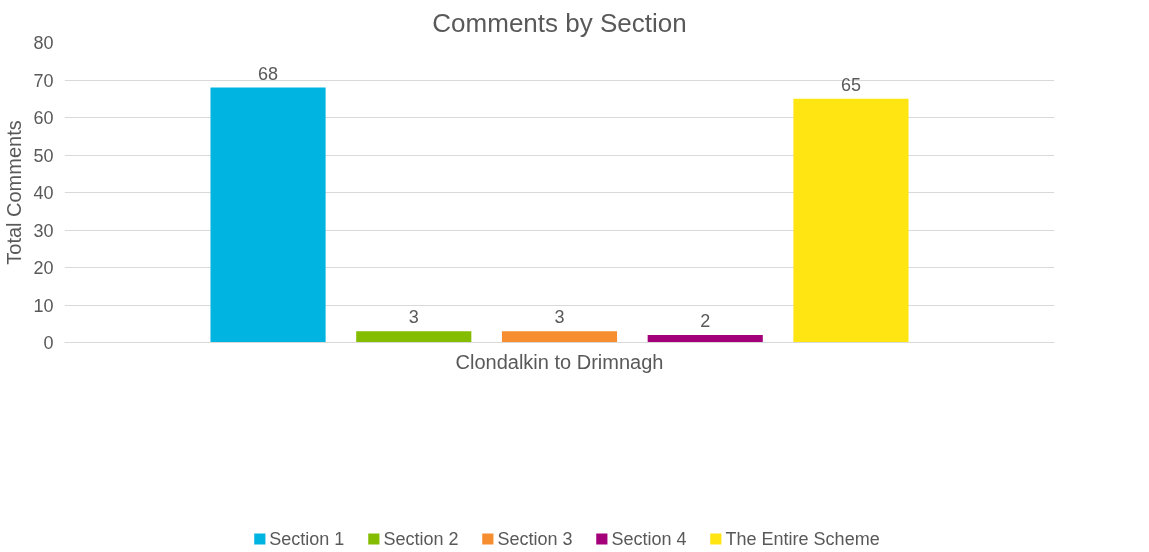 This screenshot has width=1149, height=552. What do you see at coordinates (43, 230) in the screenshot?
I see `y-tick-label: 30` at bounding box center [43, 230].